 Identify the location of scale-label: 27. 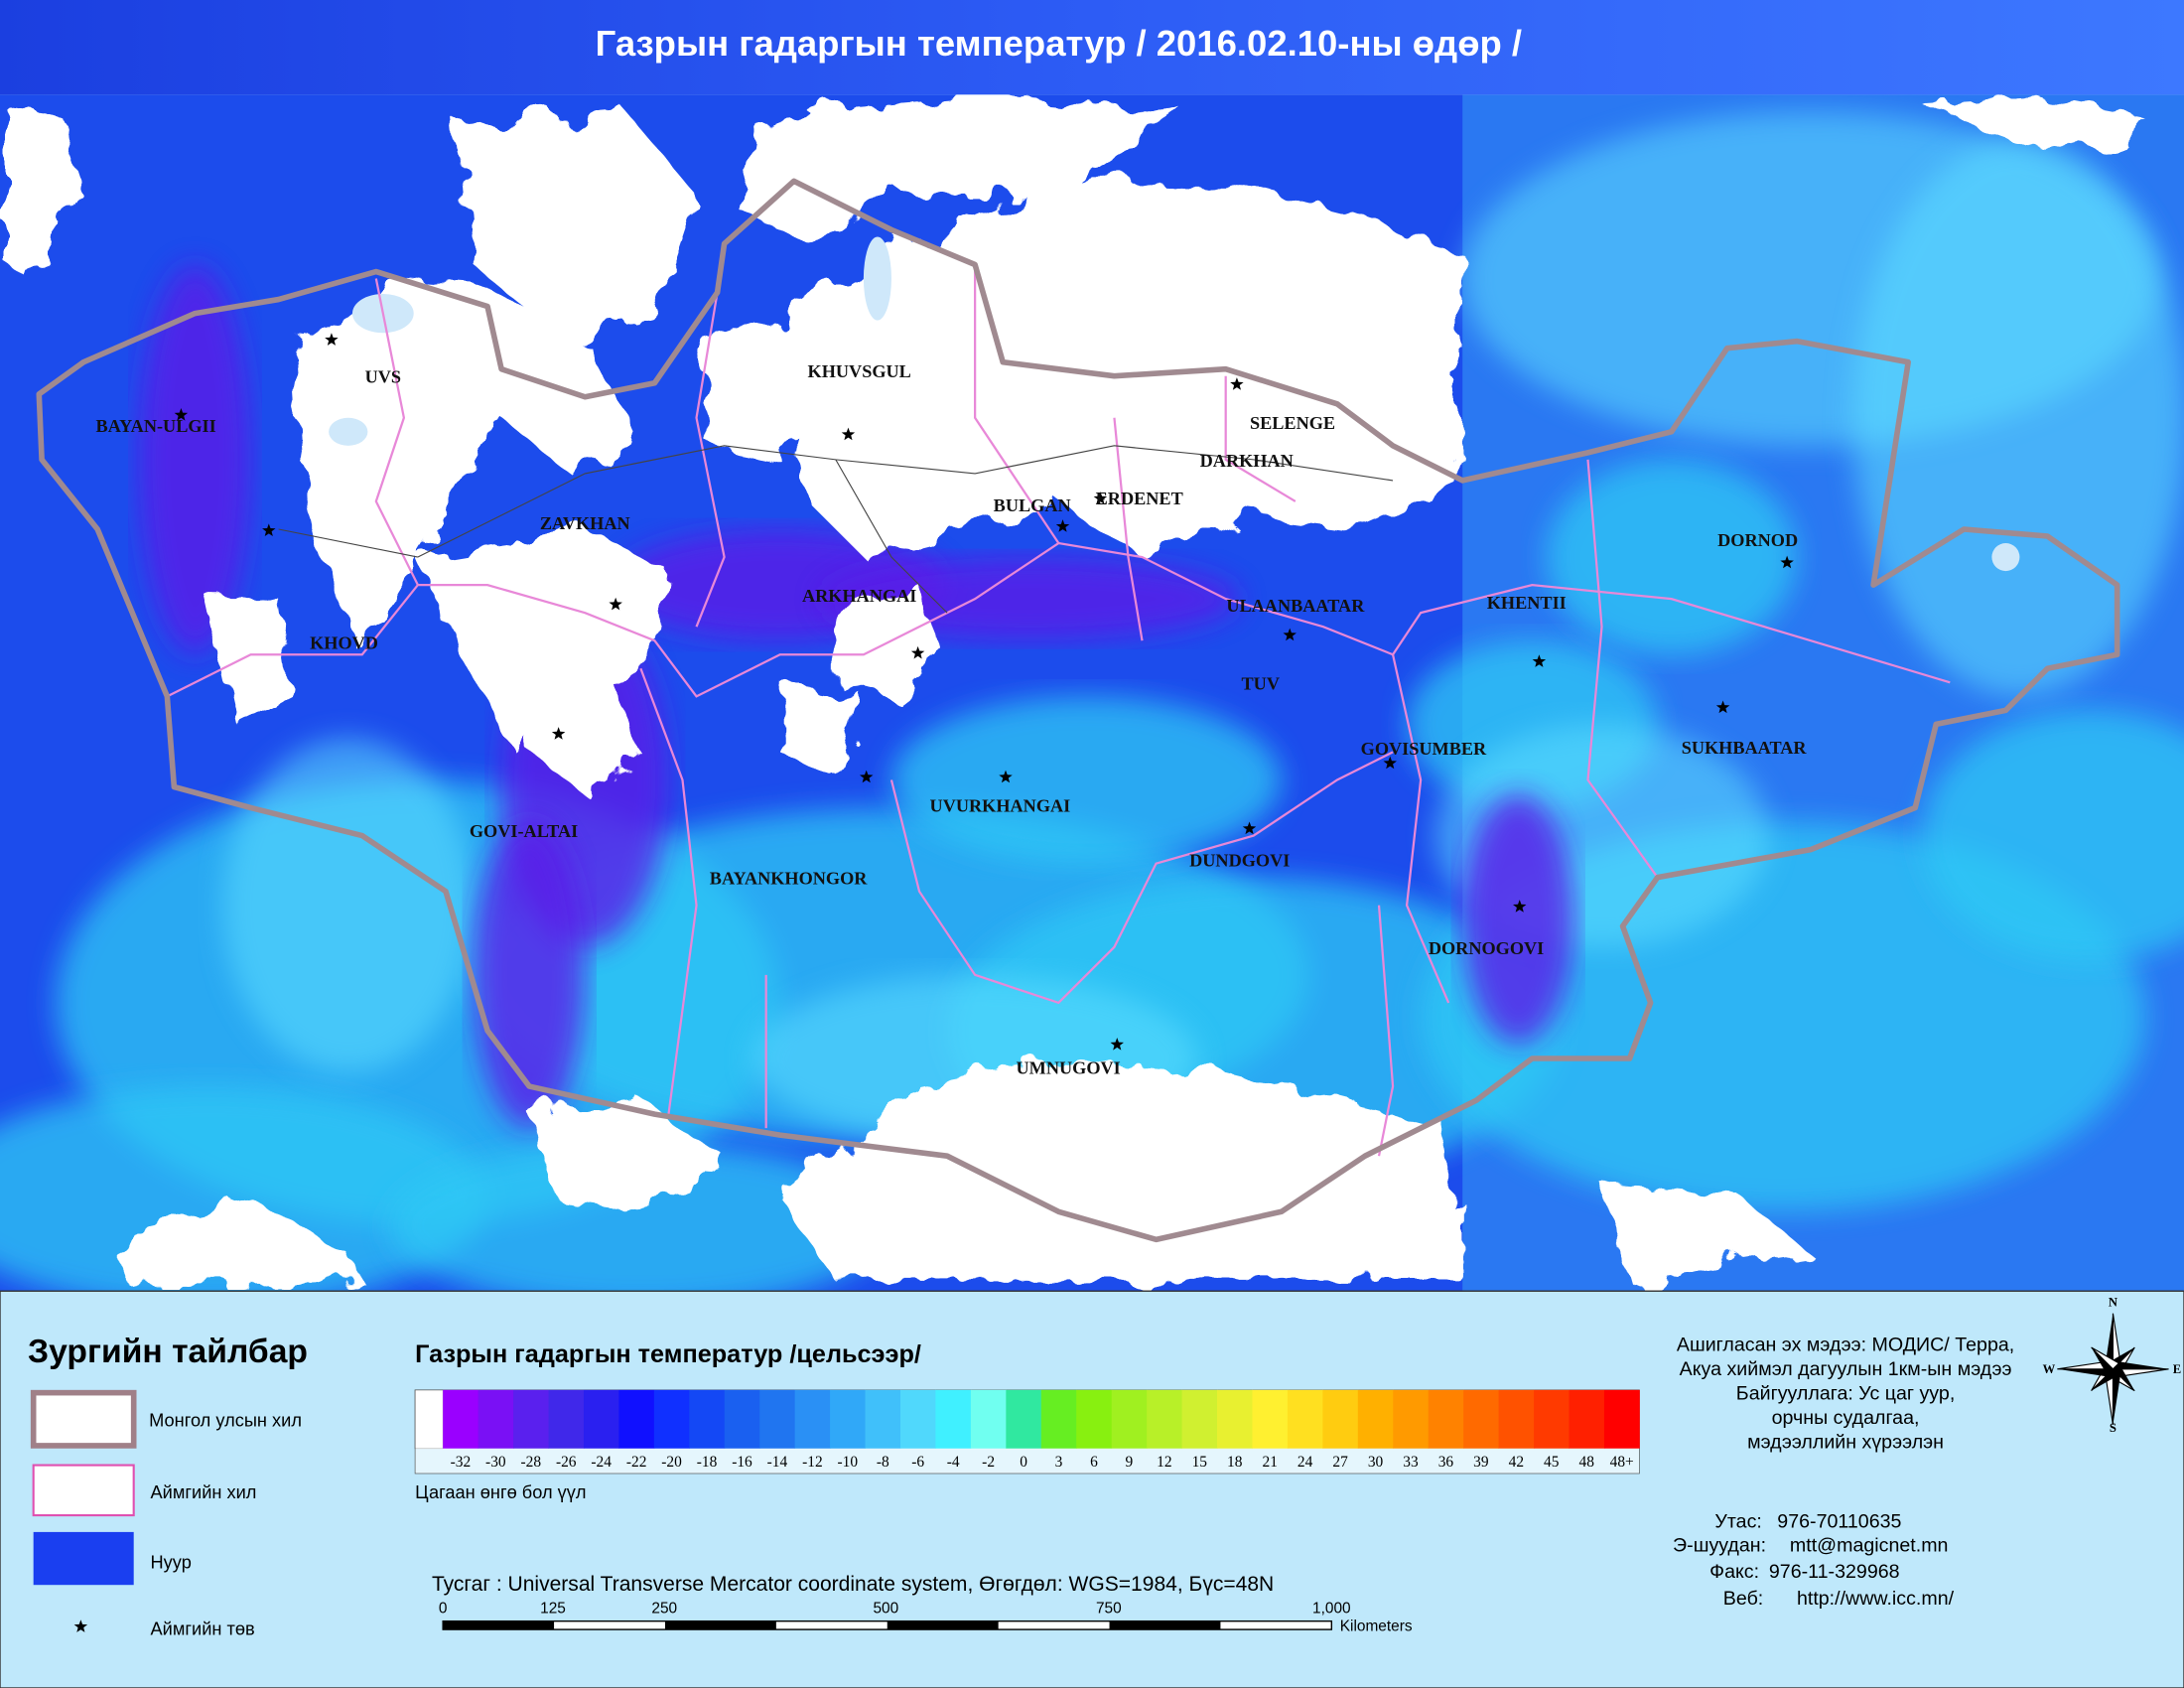
(1340, 1462).